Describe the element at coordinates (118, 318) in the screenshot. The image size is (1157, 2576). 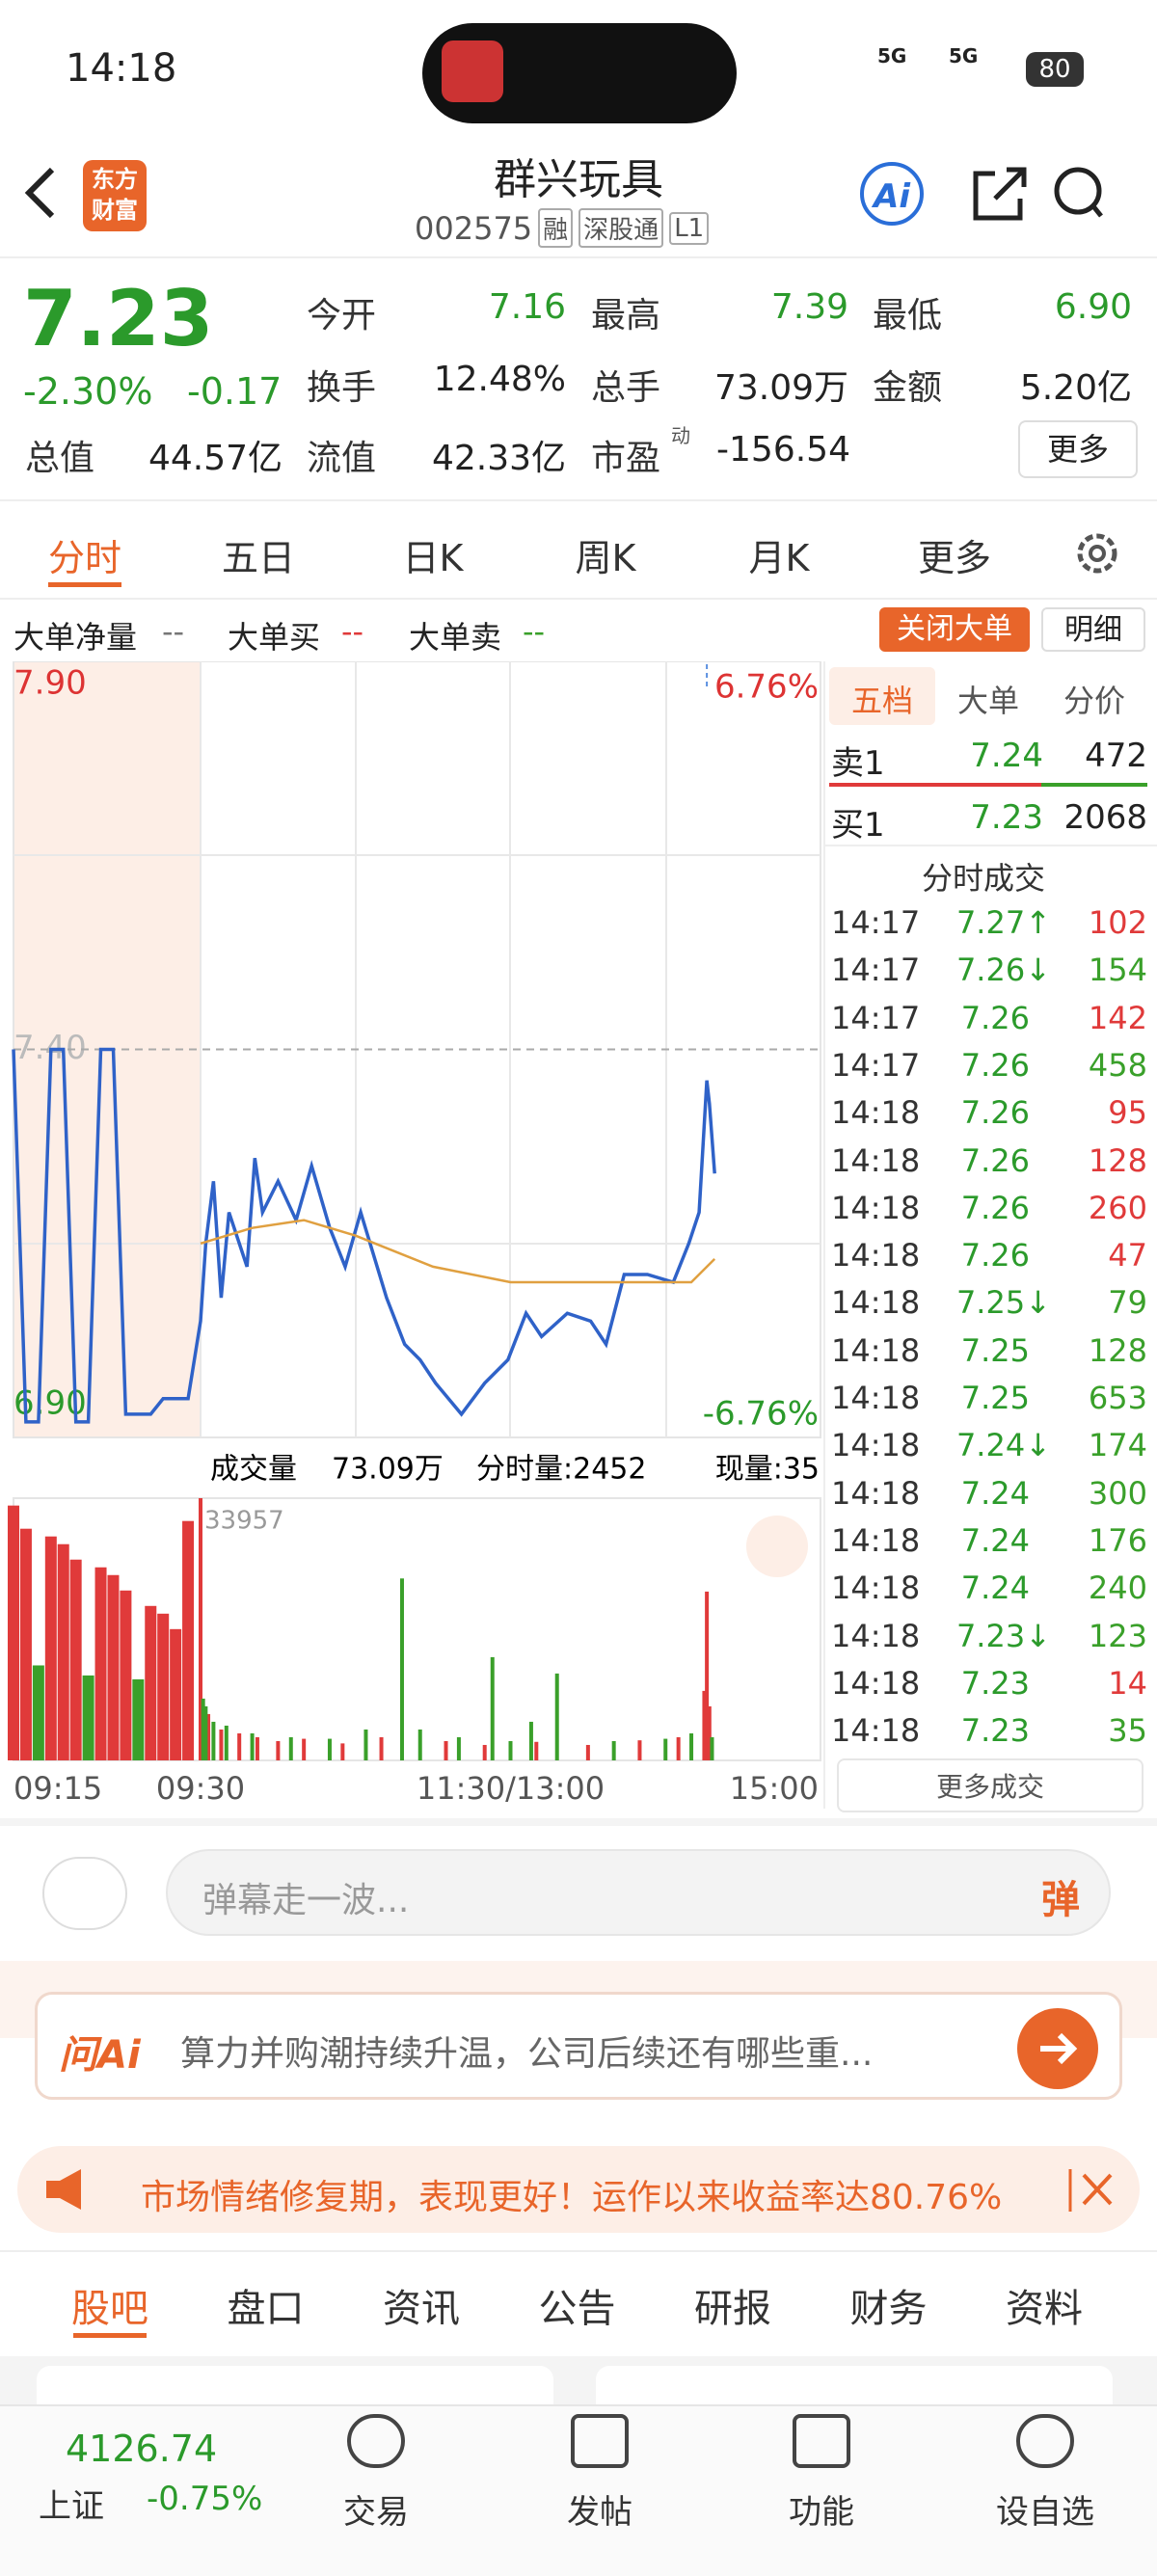
I see `price: 7.23` at that location.